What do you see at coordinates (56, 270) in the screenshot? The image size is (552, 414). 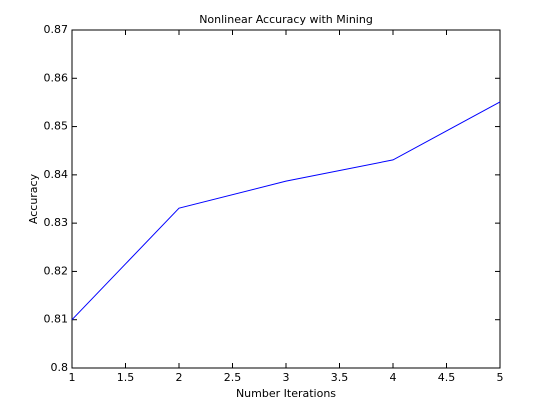 I see `y-tick-label: 0.82` at bounding box center [56, 270].